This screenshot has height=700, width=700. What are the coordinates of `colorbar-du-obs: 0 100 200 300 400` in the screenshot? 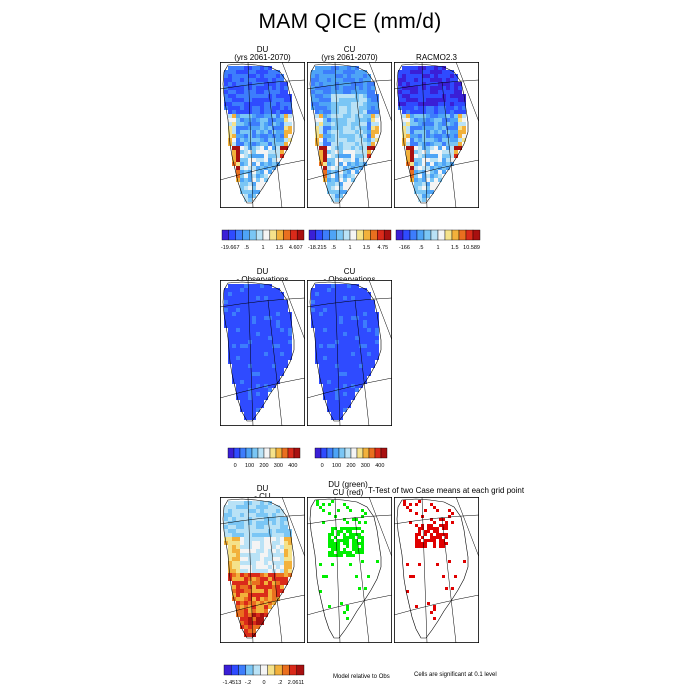 It's located at (264, 458).